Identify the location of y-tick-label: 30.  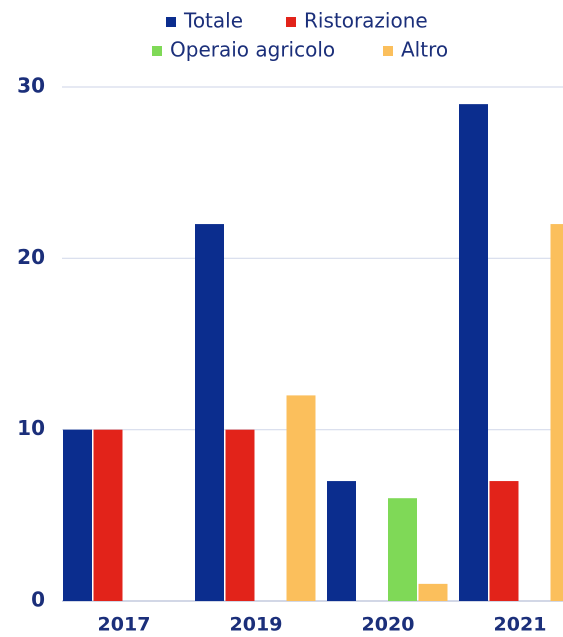
(31, 86).